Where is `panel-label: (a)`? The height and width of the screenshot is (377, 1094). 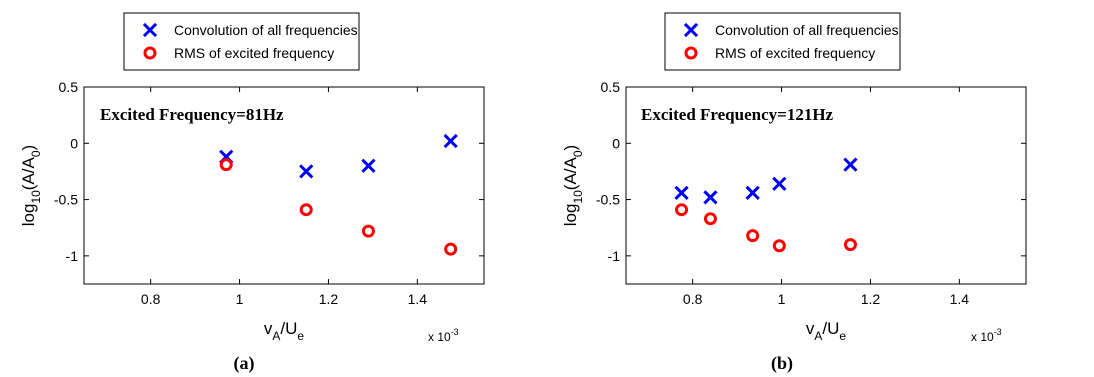
panel-label: (a) is located at coordinates (244, 363).